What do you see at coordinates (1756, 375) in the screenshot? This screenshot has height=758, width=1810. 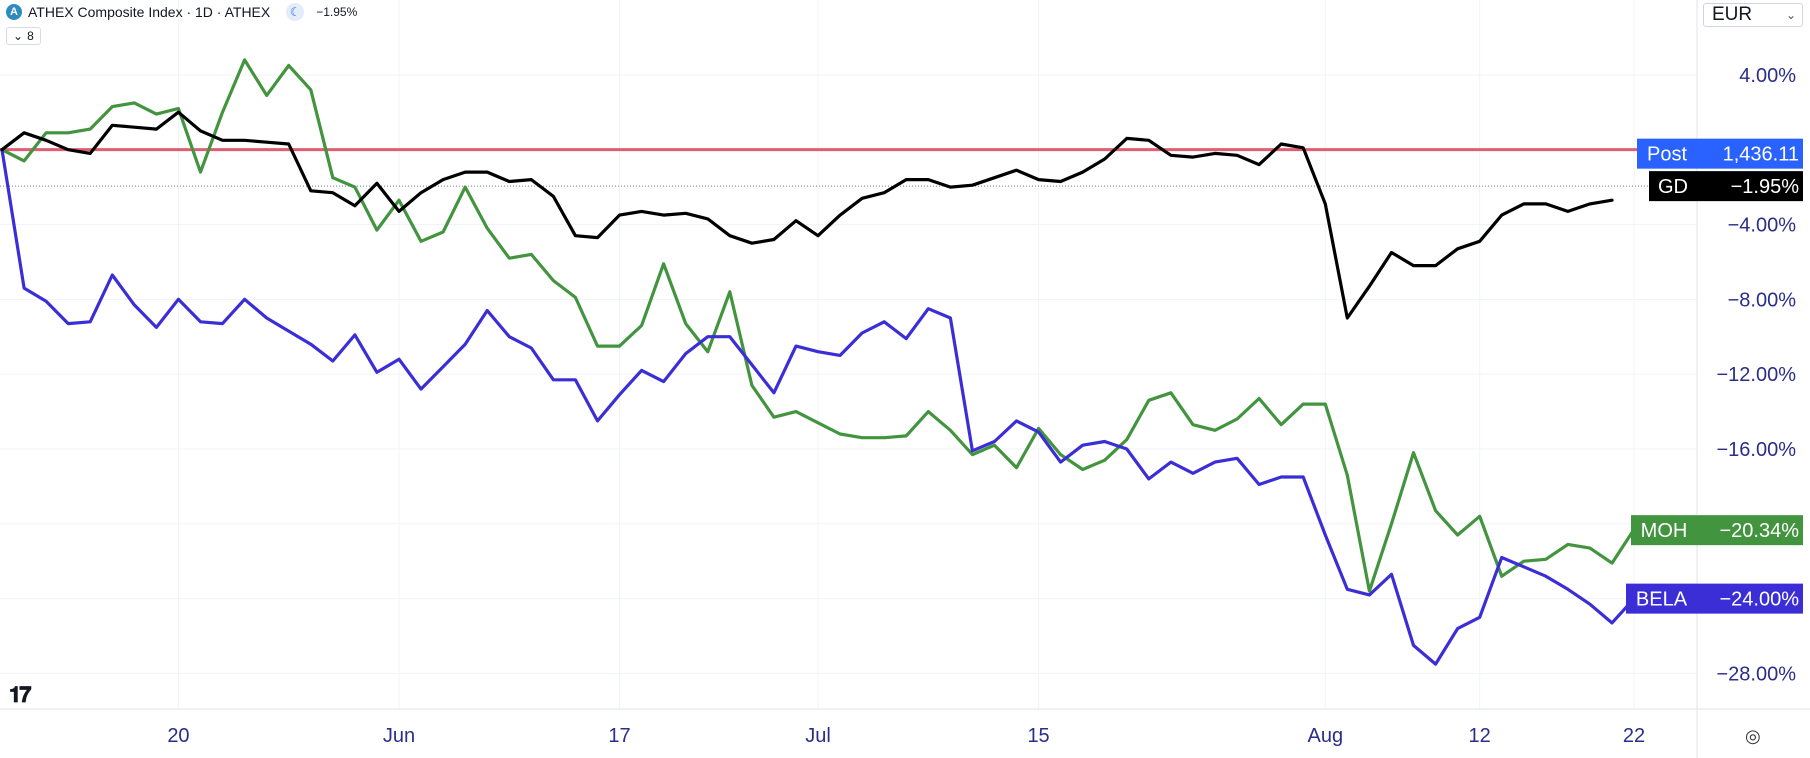 I see `y-tick-label: −12.00%` at bounding box center [1756, 375].